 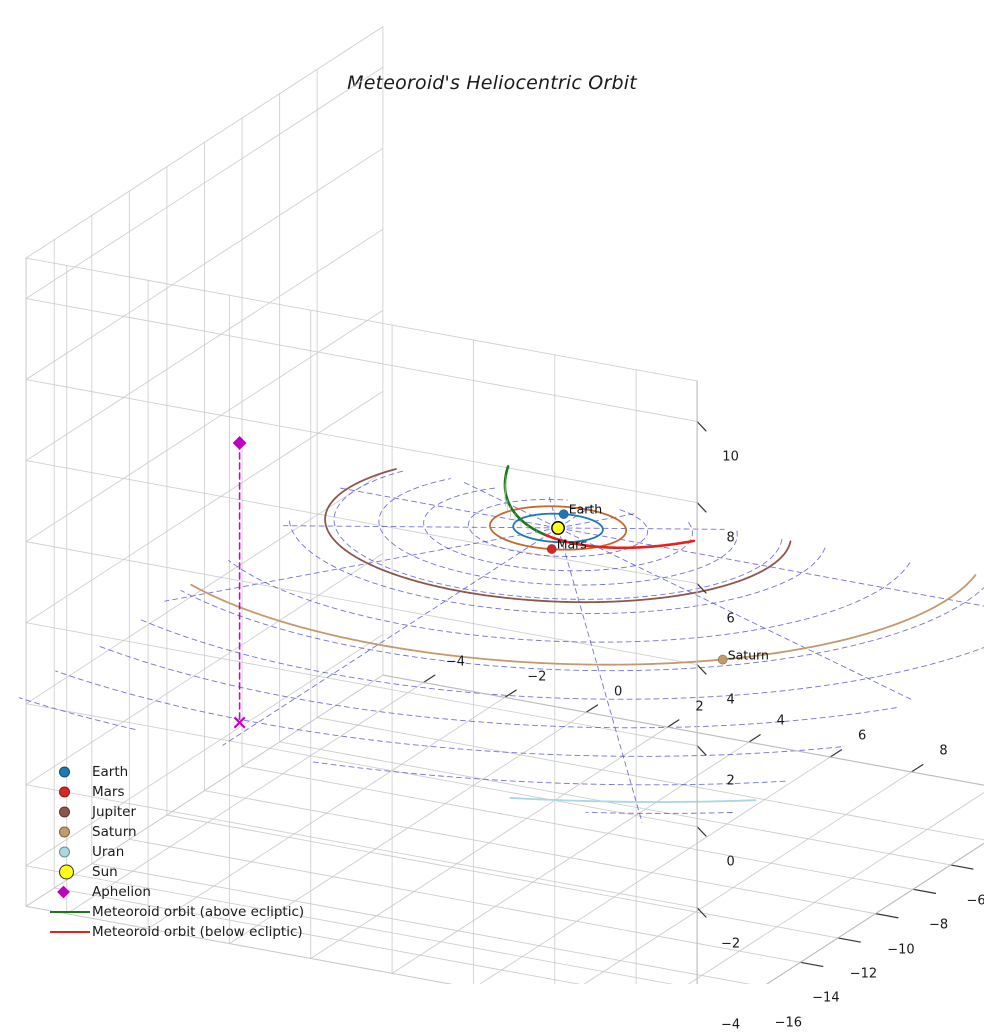 I want to click on planet-orbit-earth, so click(x=558, y=528).